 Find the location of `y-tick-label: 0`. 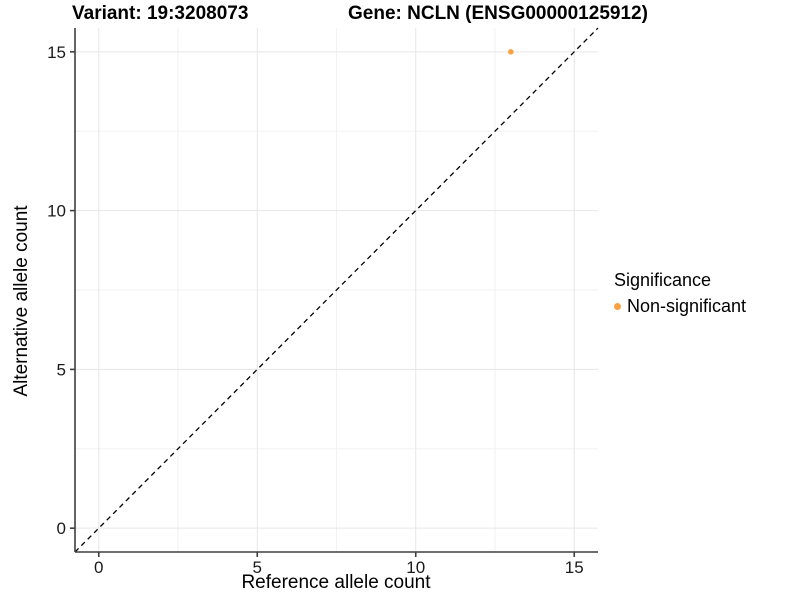

y-tick-label: 0 is located at coordinates (61, 528).